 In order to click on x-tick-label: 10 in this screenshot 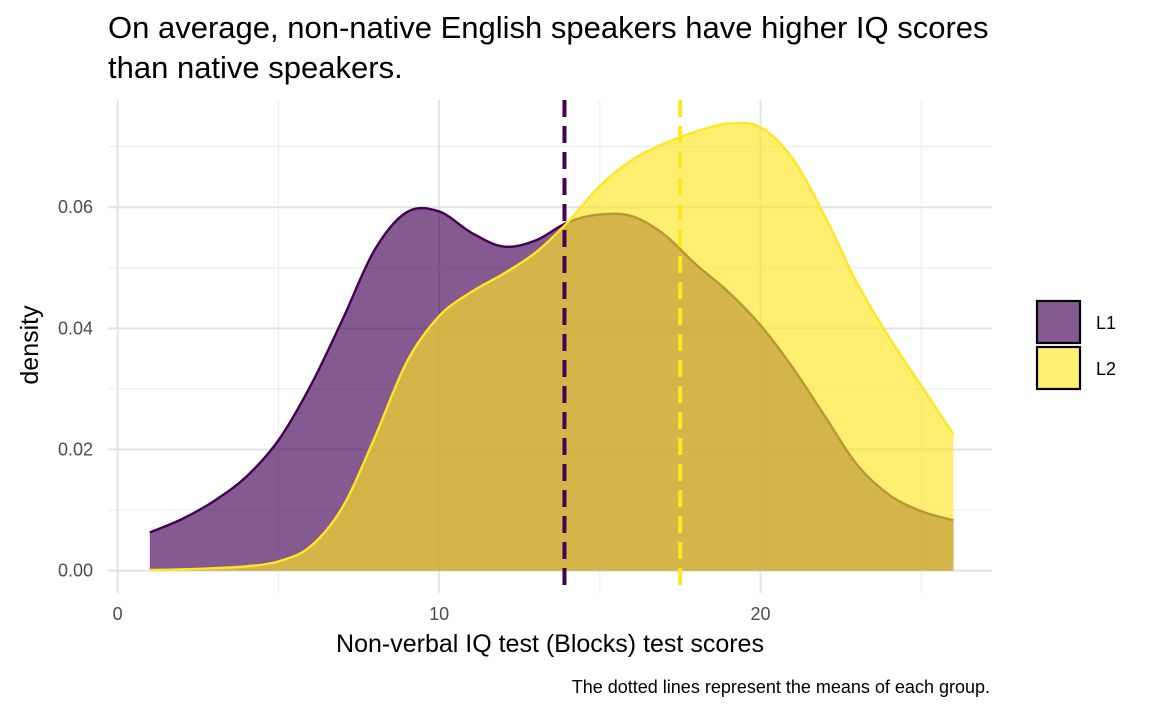, I will do `click(439, 614)`.